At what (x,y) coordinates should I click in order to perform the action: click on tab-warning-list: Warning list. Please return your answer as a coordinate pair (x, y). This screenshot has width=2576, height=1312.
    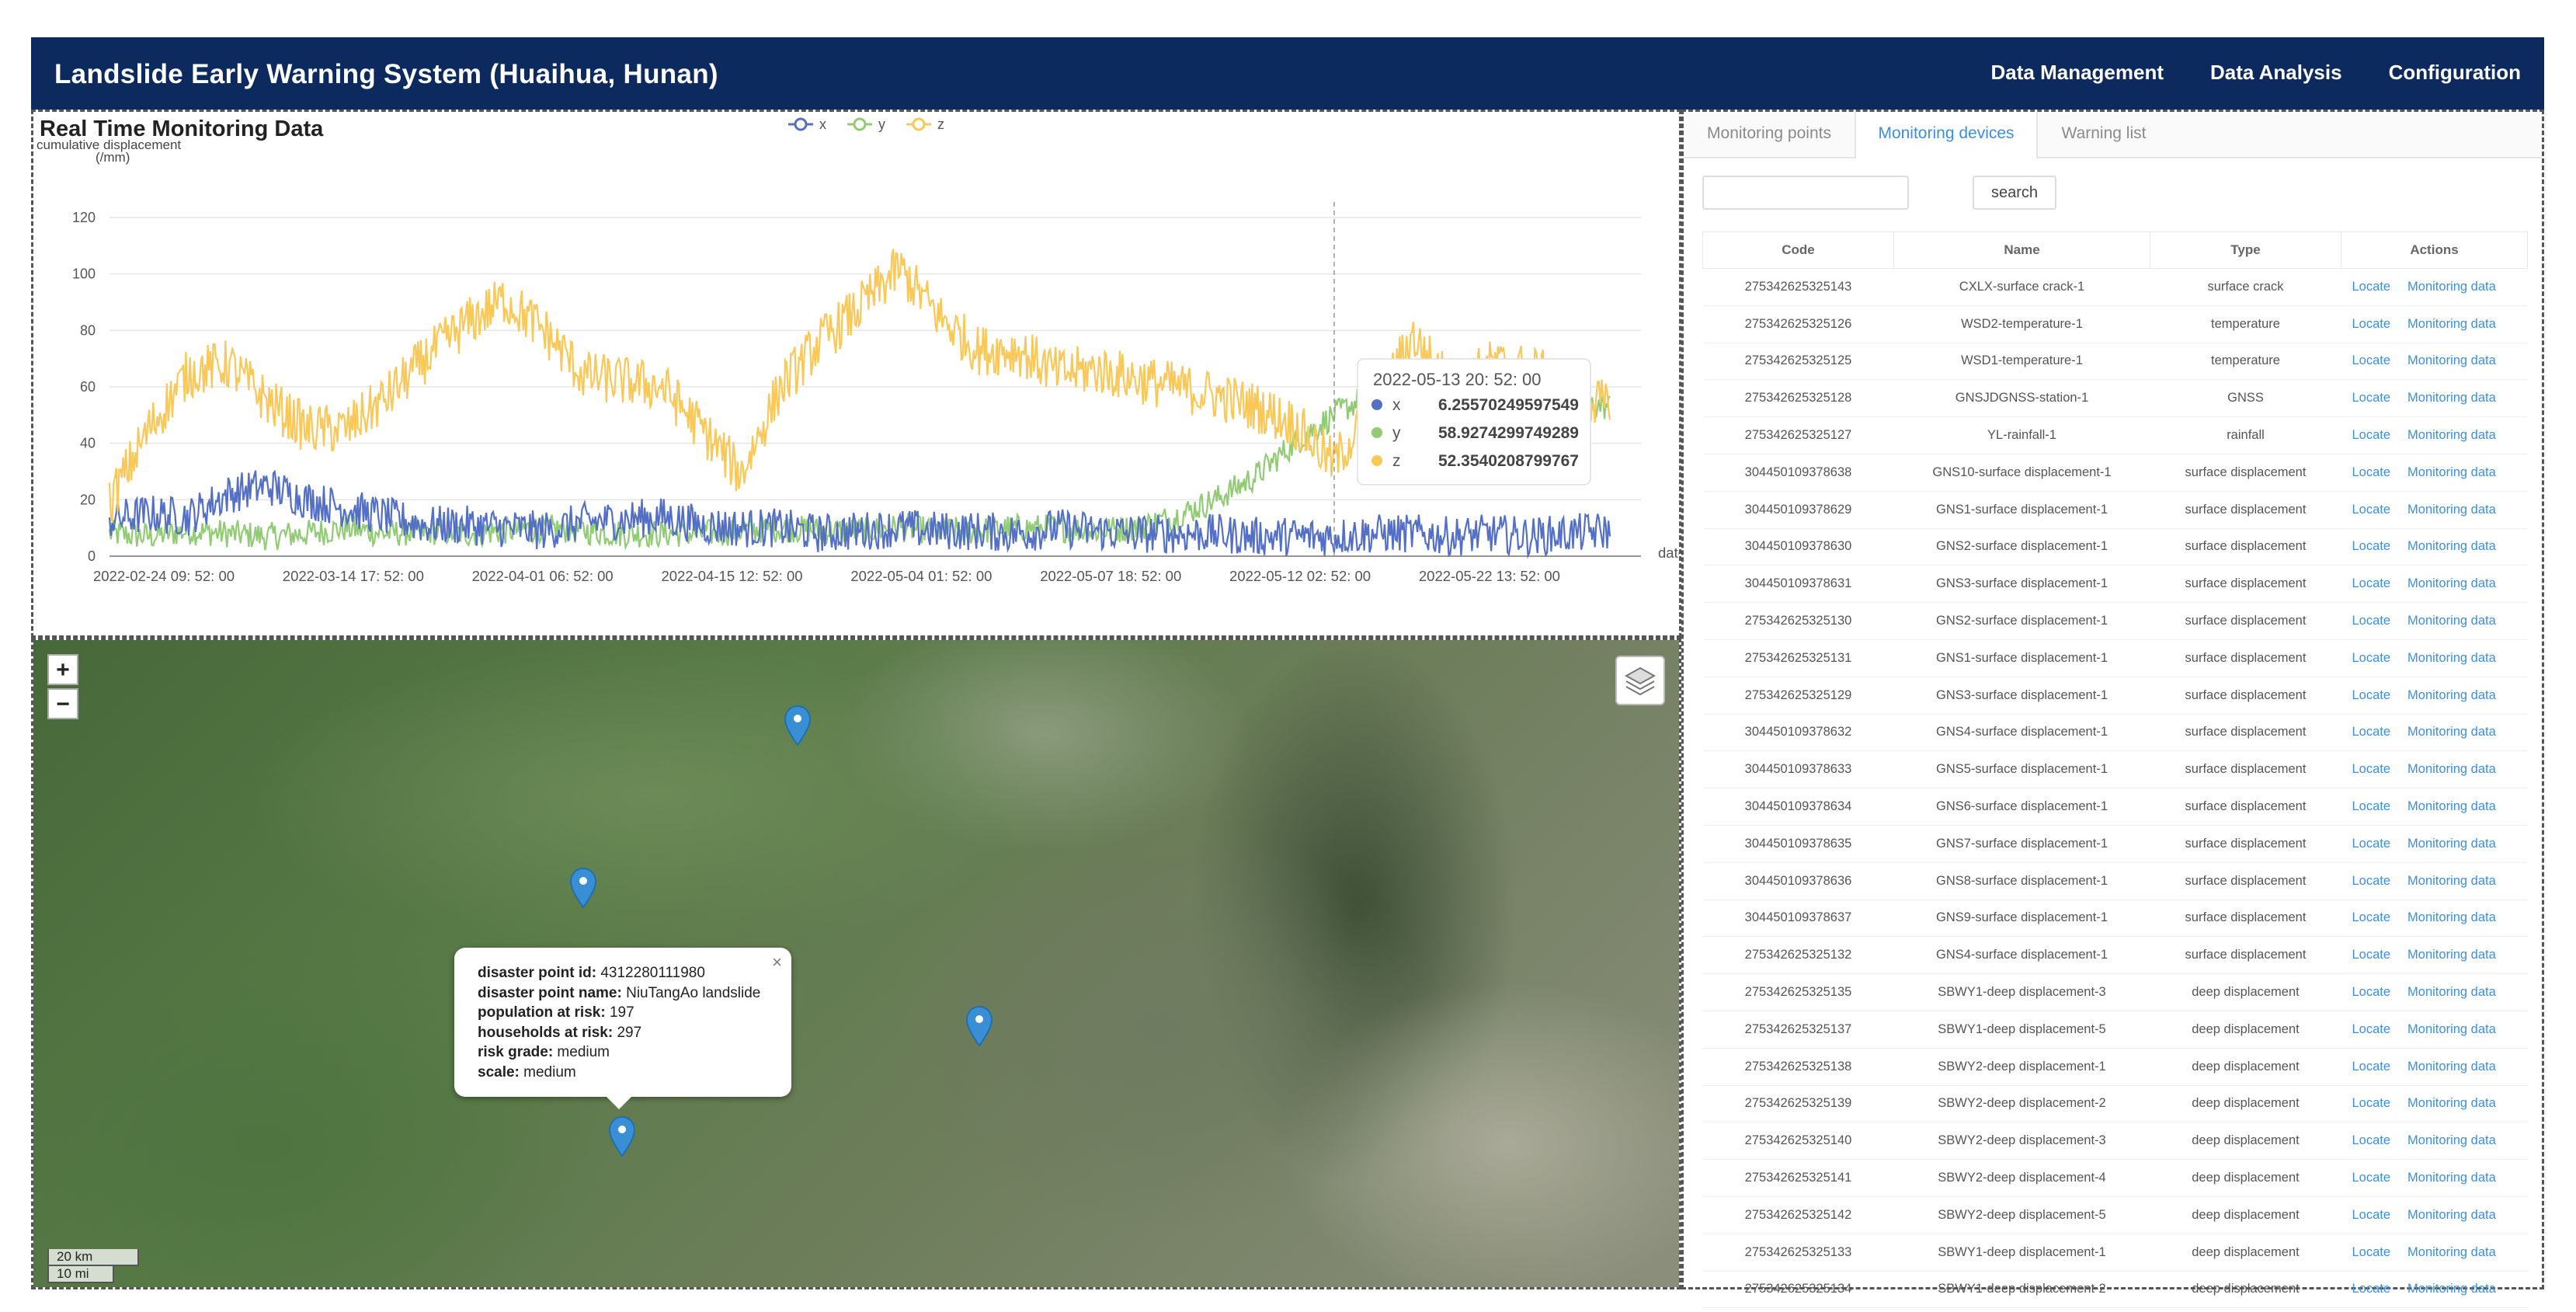
    Looking at the image, I should click on (2104, 133).